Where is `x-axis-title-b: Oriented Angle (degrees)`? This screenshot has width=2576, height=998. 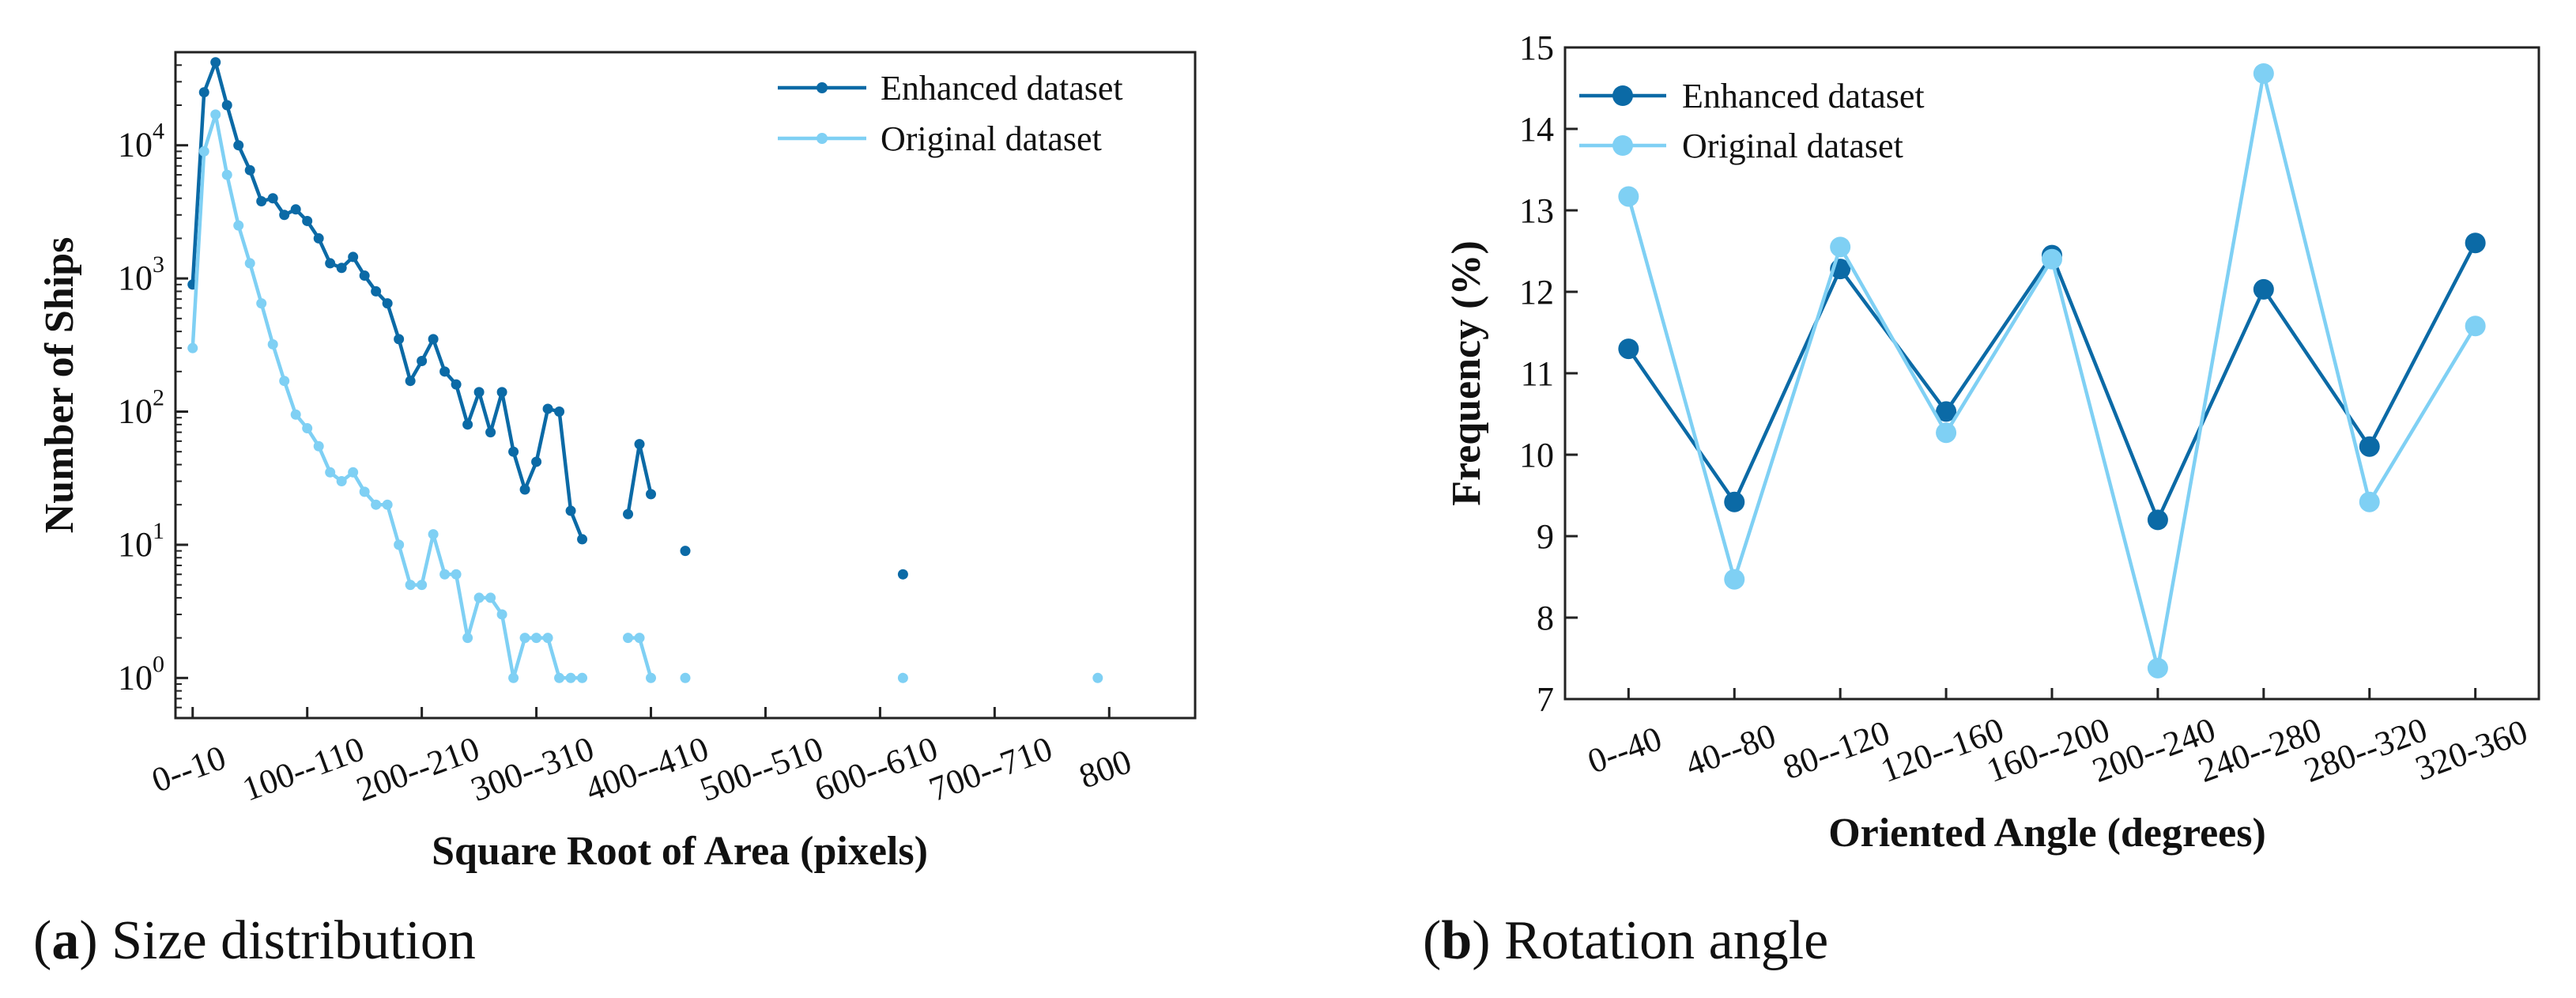 x-axis-title-b: Oriented Angle (degrees) is located at coordinates (2047, 833).